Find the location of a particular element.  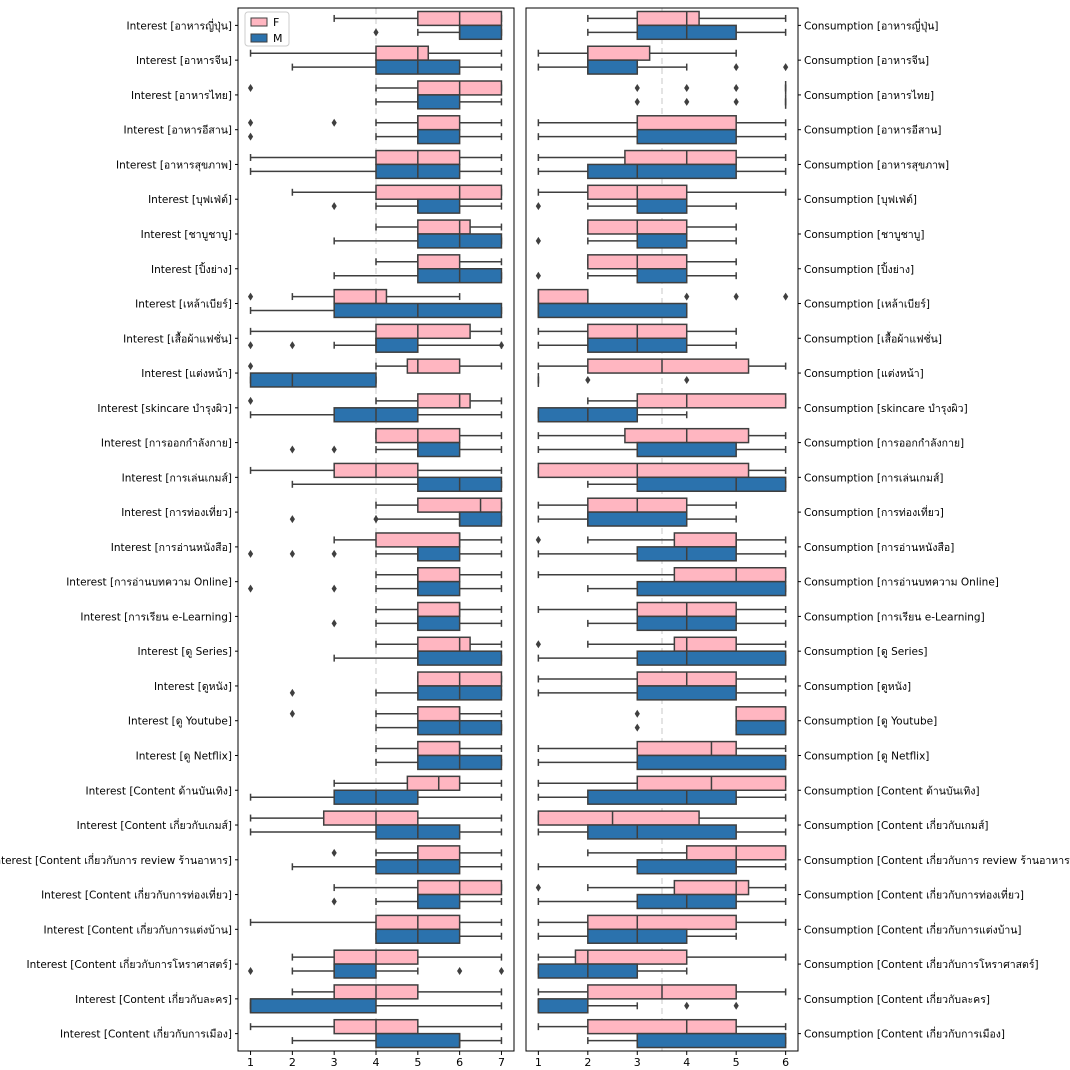

category-label: Interest [อาหารจีน] is located at coordinates (184, 60).